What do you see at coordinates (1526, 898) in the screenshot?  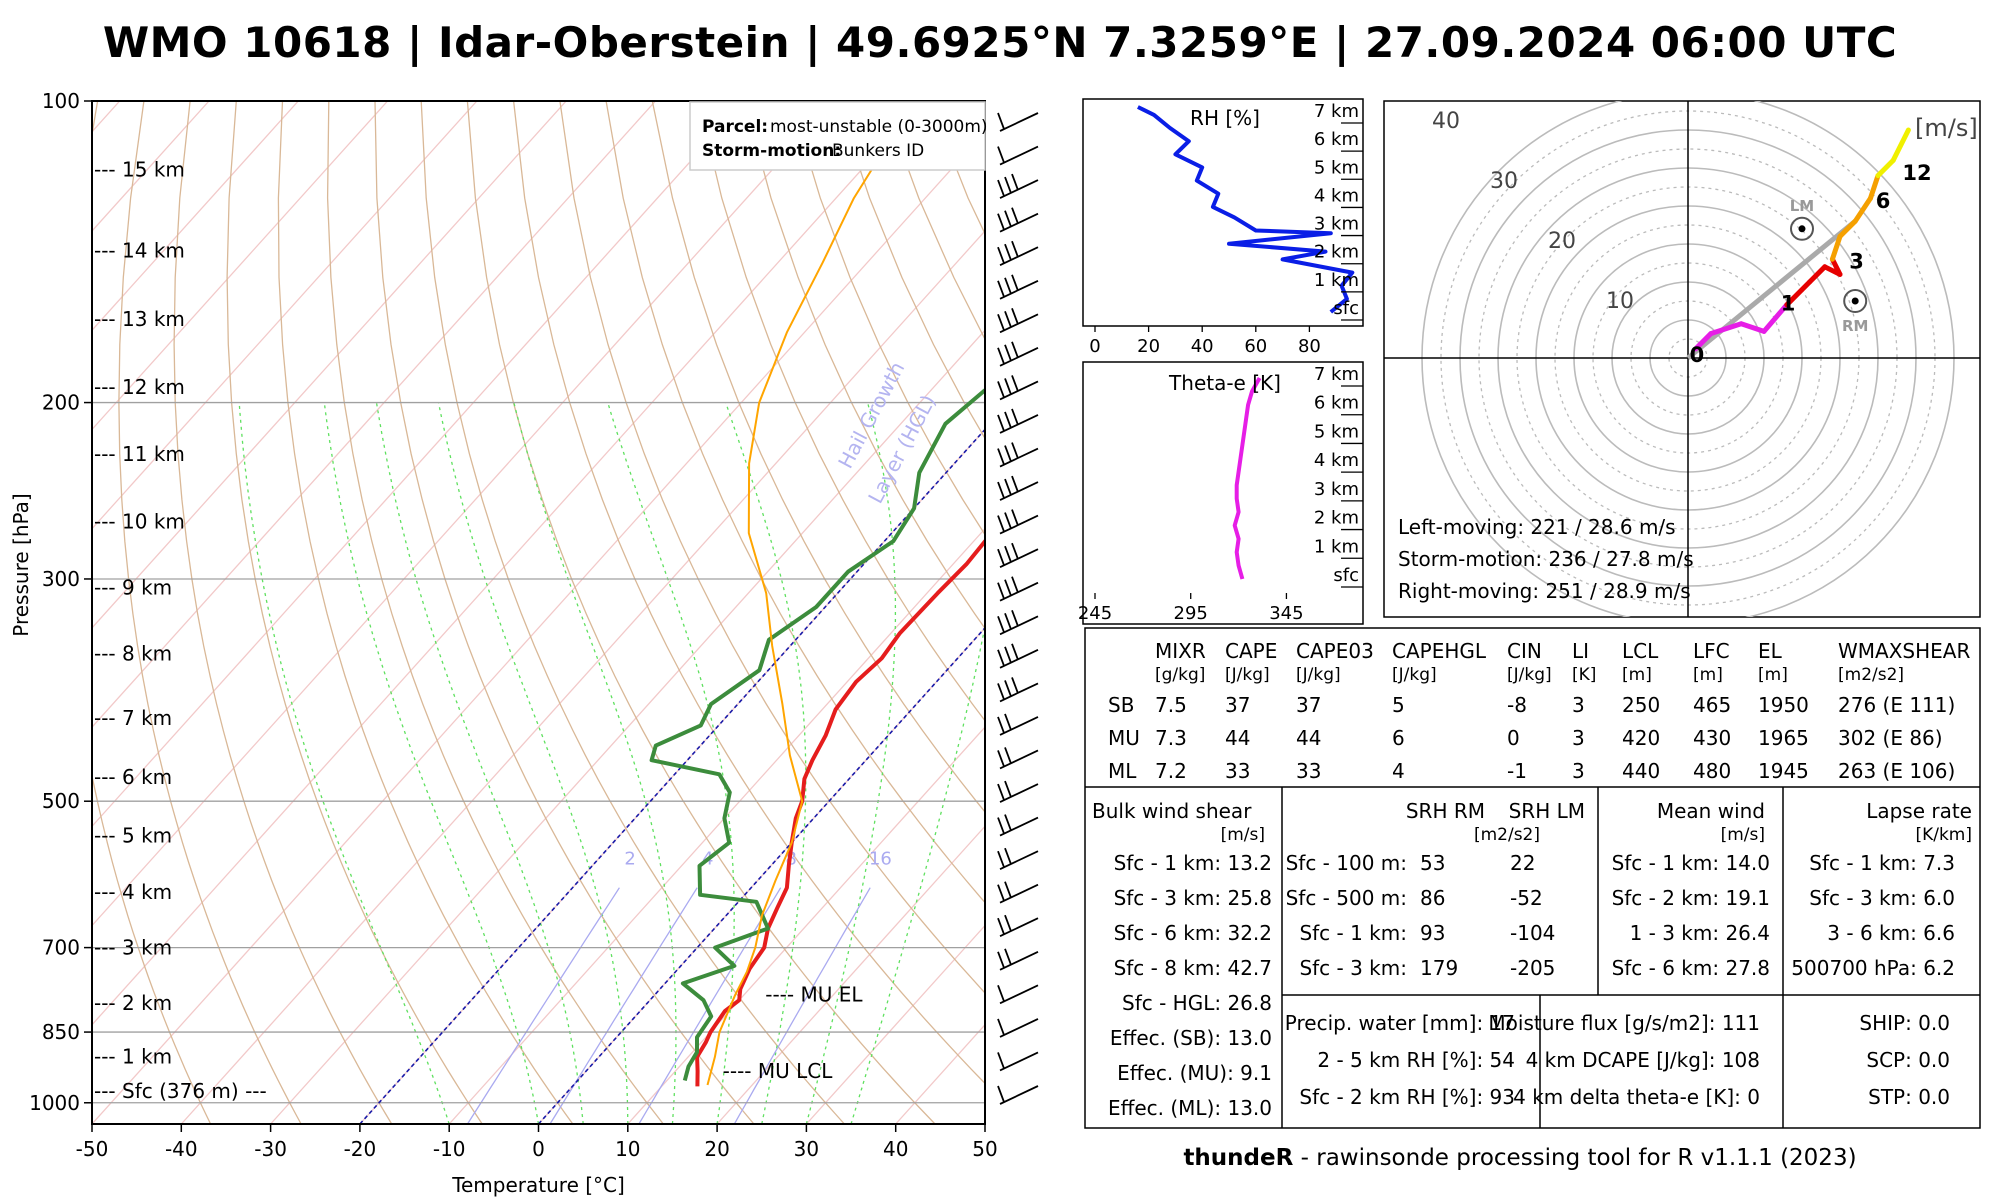 I see `srh-lm-value: -52` at bounding box center [1526, 898].